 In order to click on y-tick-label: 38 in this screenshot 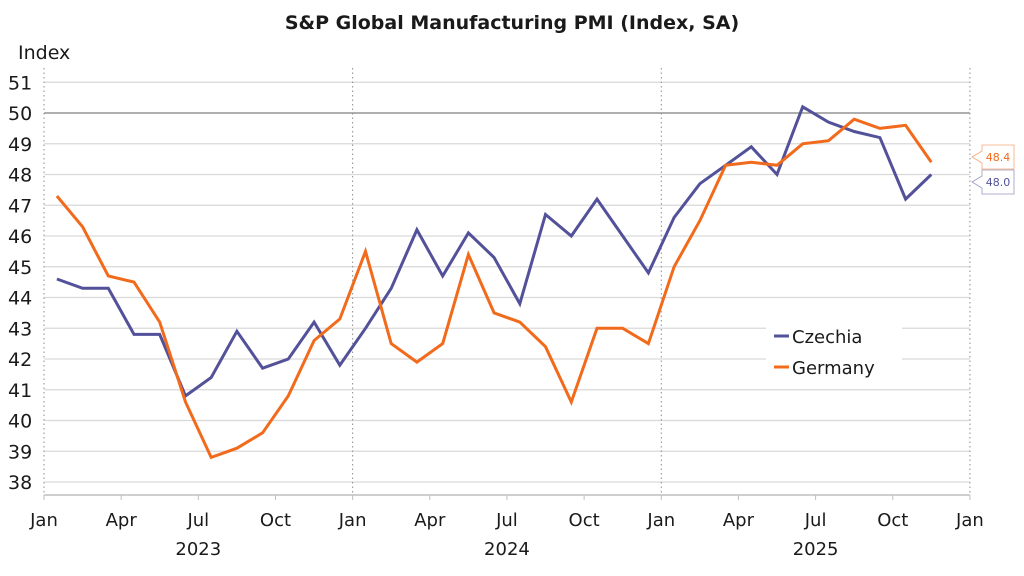, I will do `click(20, 483)`.